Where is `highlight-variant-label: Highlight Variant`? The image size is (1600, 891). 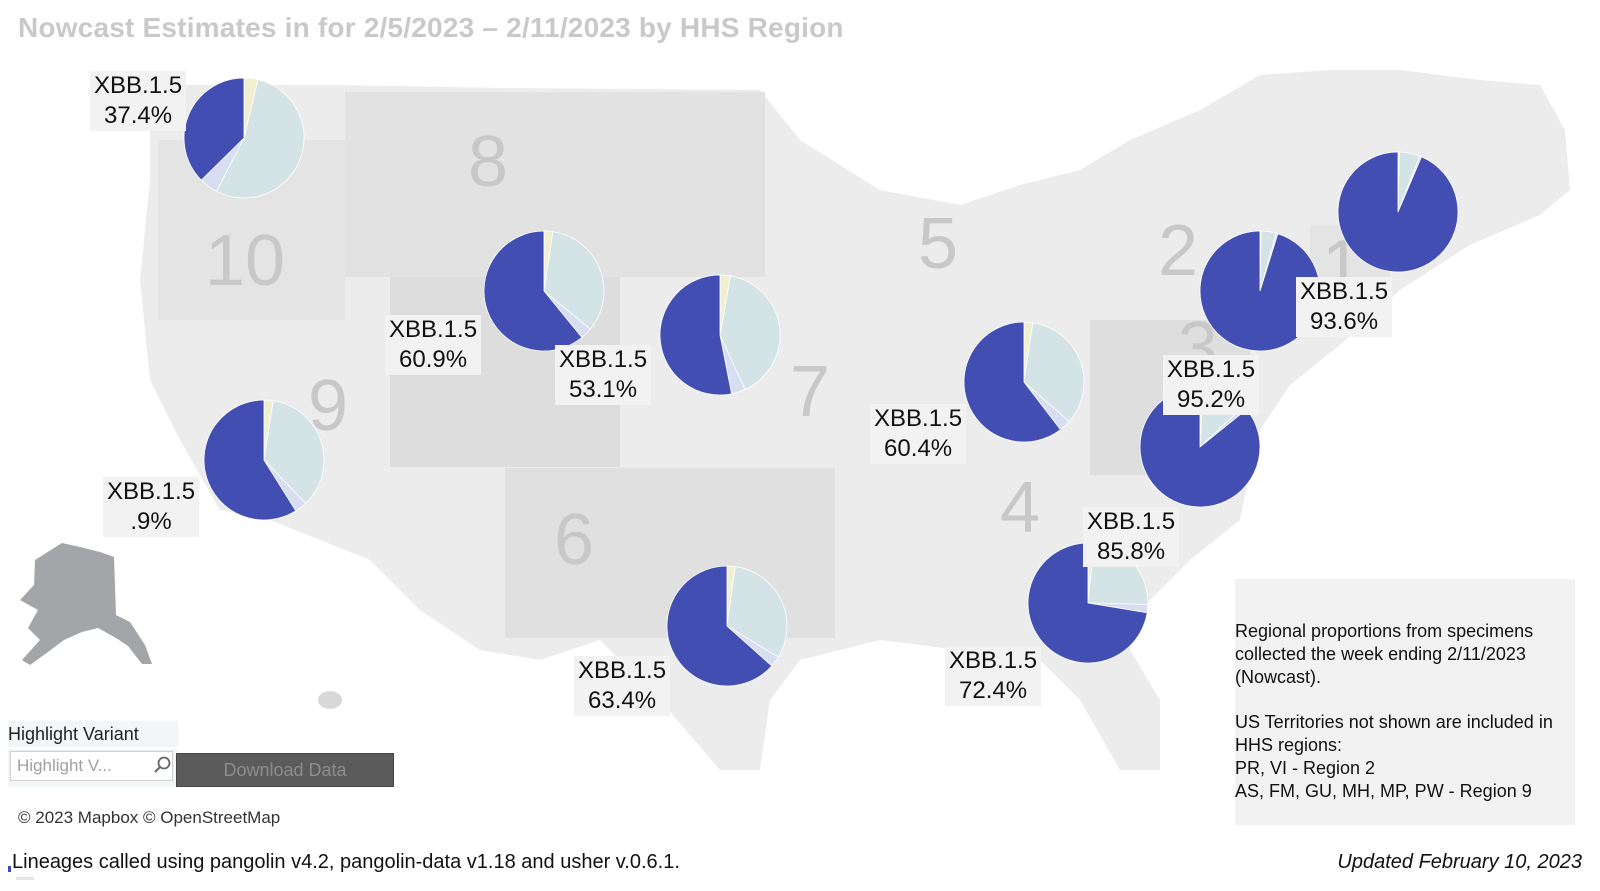
highlight-variant-label: Highlight Variant is located at coordinates (93, 734).